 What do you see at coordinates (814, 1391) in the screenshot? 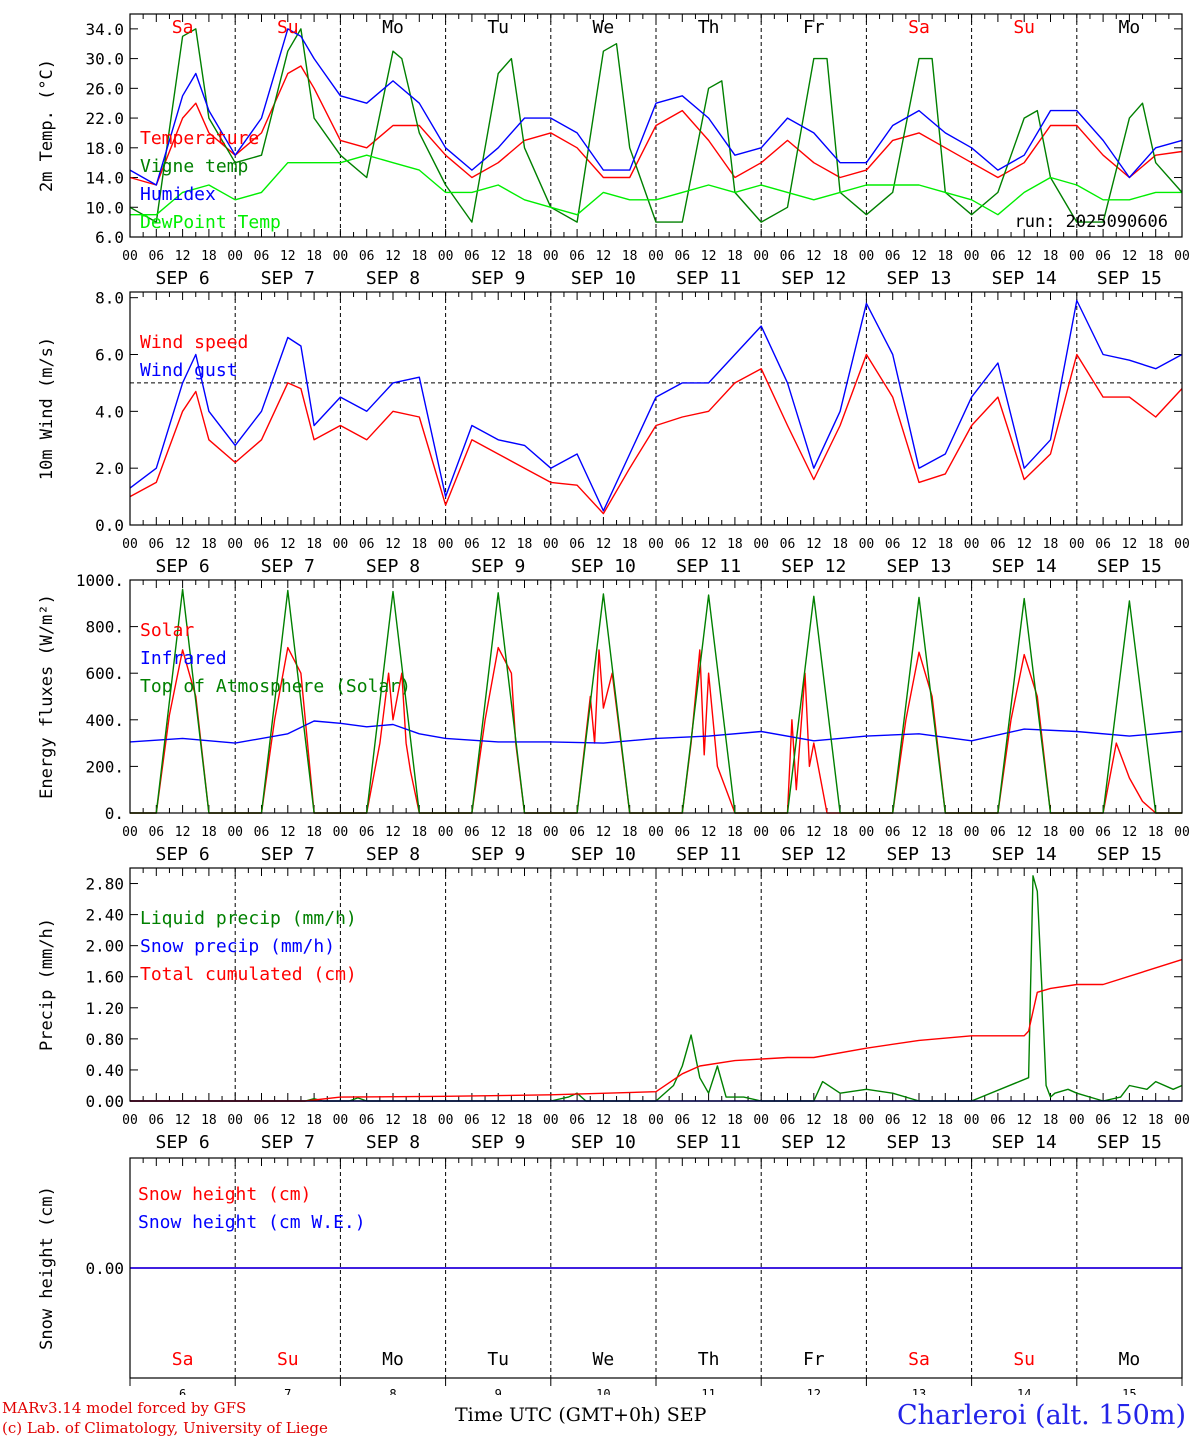
I see `day-number: 12` at bounding box center [814, 1391].